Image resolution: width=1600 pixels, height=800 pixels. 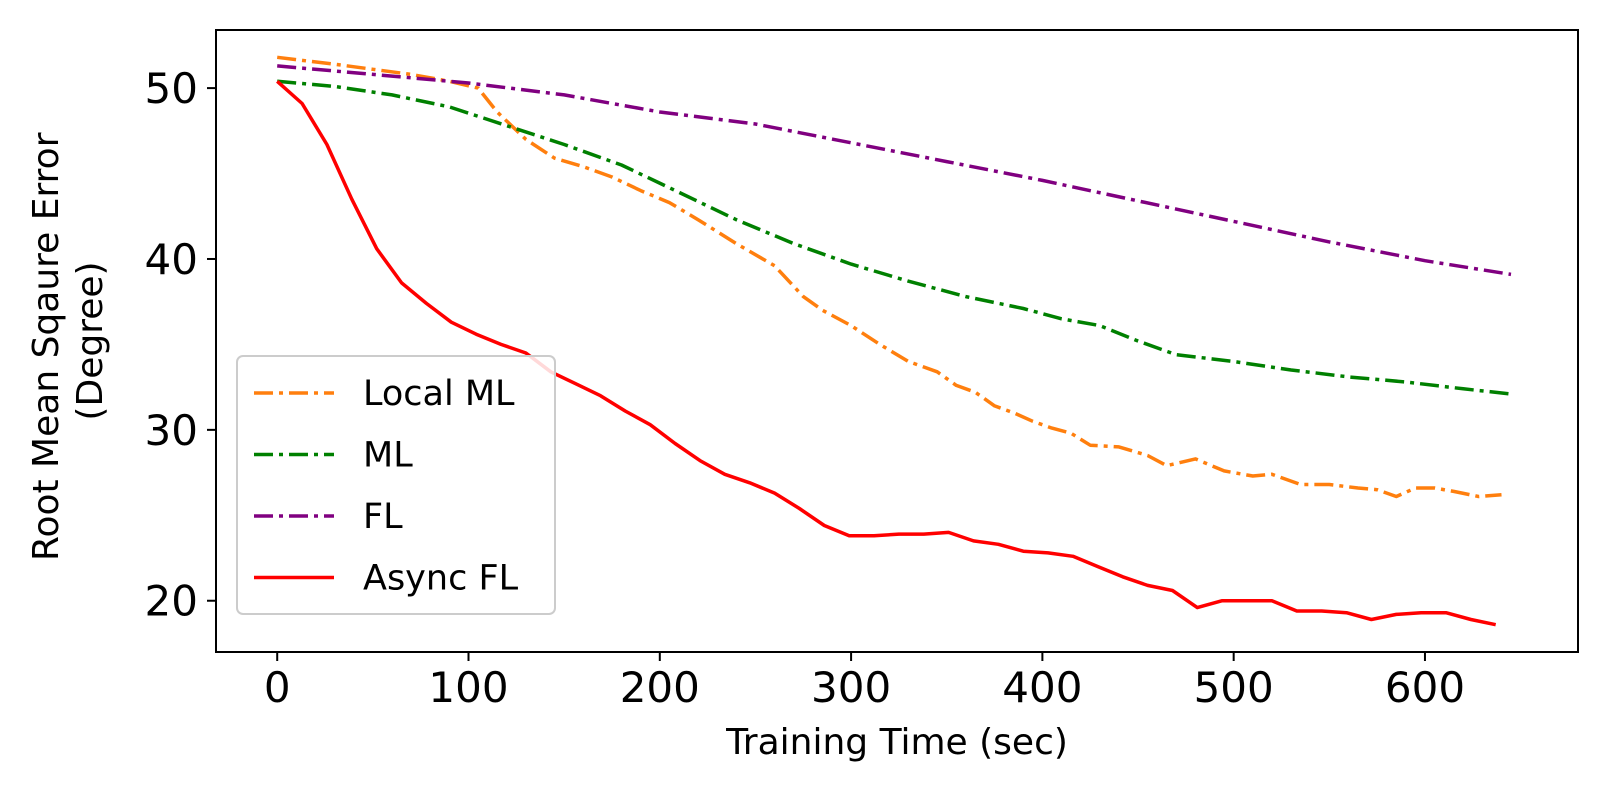 I want to click on x-axis-title: Training Time (sec), so click(x=896, y=742).